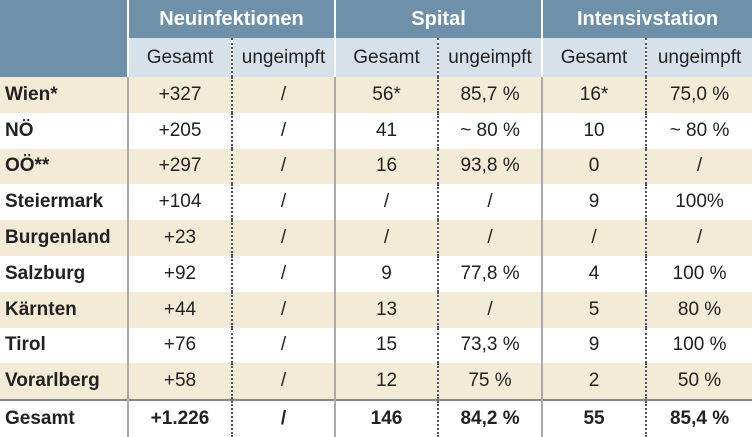  I want to click on cell: +1.226, so click(179, 418).